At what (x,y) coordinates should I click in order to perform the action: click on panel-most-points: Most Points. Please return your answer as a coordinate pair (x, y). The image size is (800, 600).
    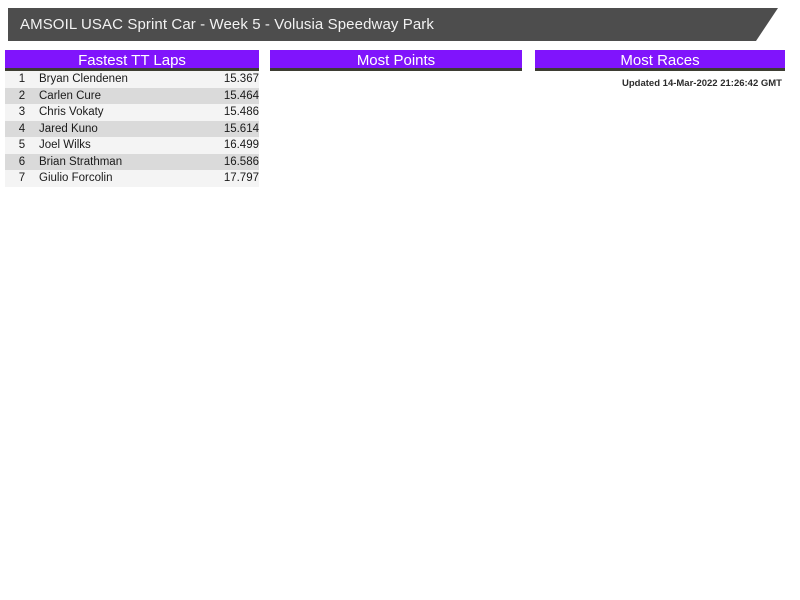
    Looking at the image, I should click on (396, 60).